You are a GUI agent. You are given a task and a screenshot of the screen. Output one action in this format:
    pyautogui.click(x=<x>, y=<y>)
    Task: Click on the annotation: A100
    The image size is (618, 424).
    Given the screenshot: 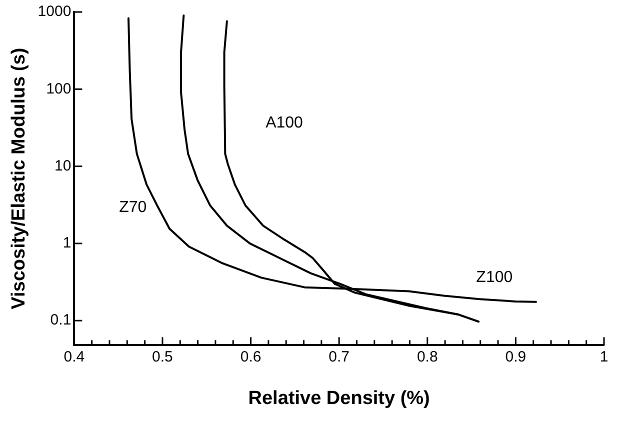 What is the action you would take?
    pyautogui.click(x=285, y=123)
    